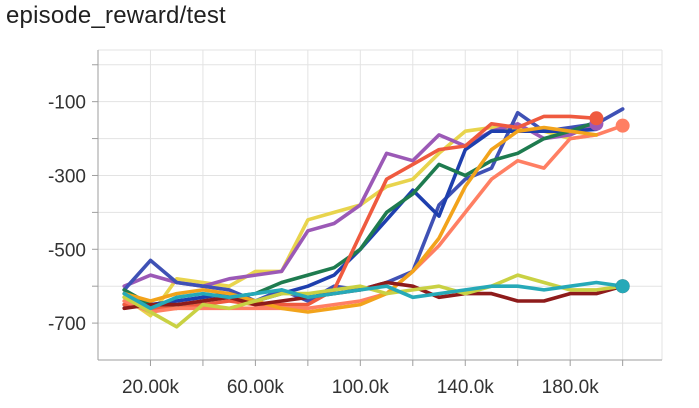  I want to click on y-tick-label: -300, so click(67, 176).